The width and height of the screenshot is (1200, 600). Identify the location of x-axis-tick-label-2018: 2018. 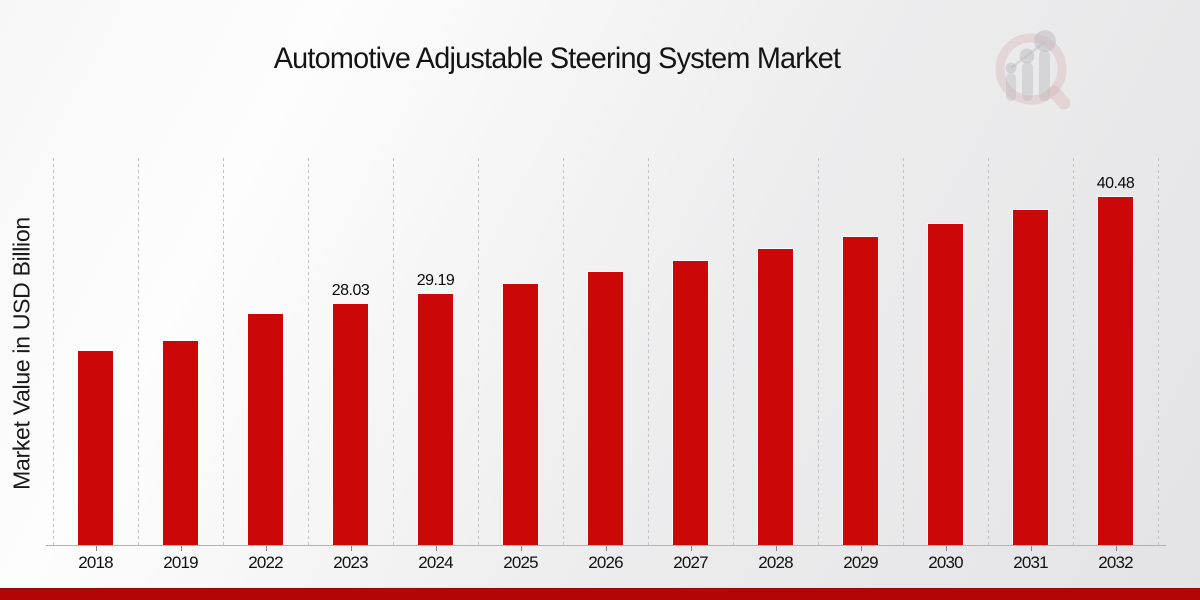
(95, 562).